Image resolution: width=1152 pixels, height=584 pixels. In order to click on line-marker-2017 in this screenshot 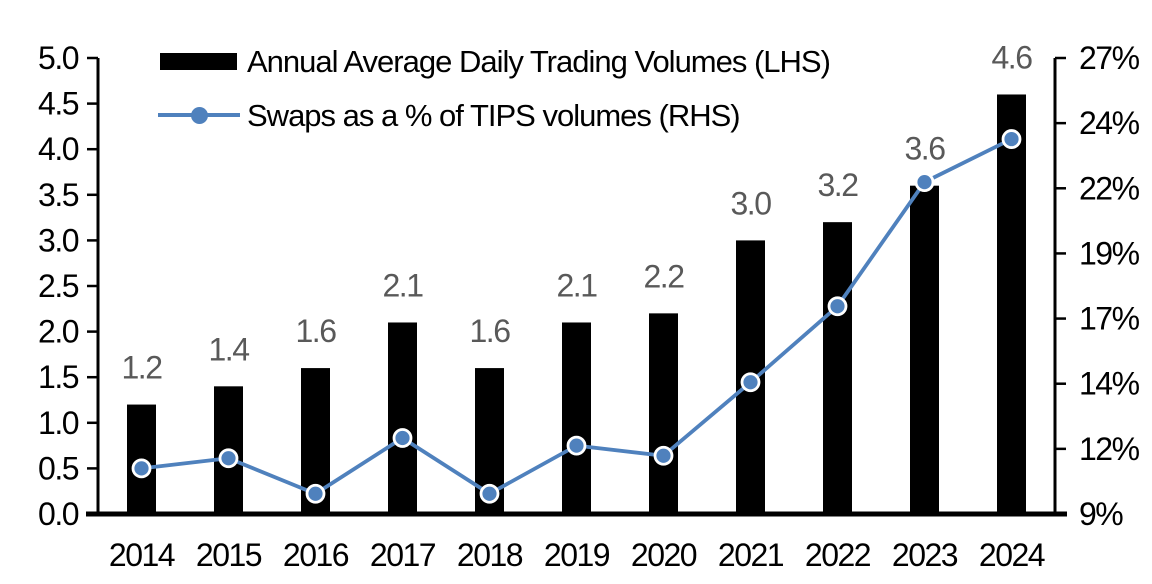, I will do `click(402, 438)`.